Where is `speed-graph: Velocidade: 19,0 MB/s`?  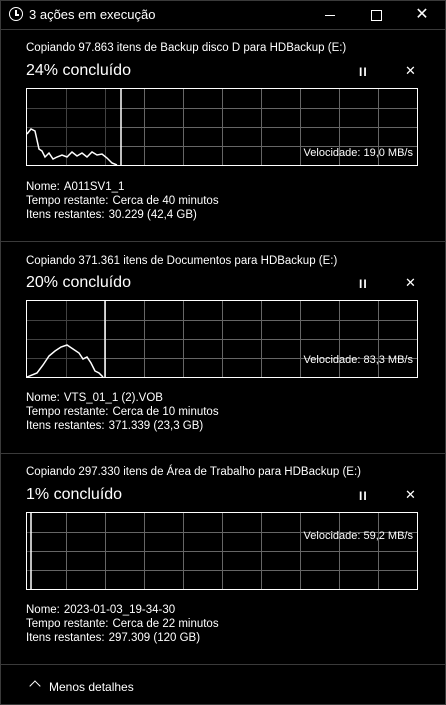
speed-graph: Velocidade: 19,0 MB/s is located at coordinates (222, 127).